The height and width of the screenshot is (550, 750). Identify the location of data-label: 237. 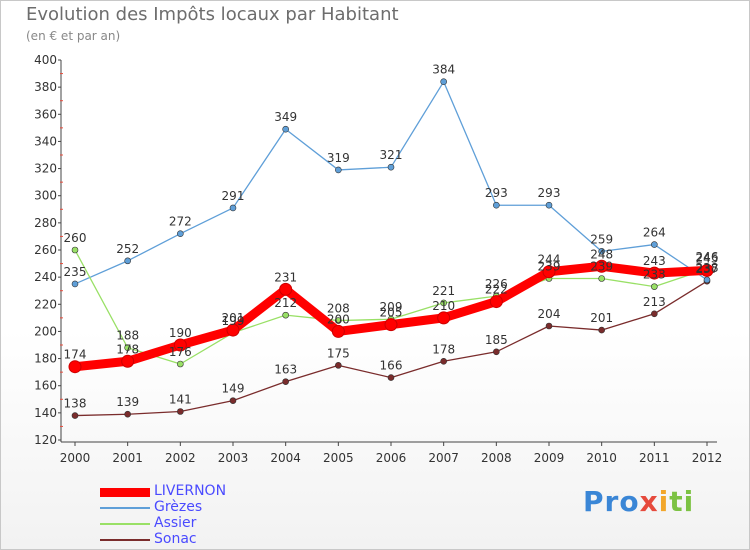
(707, 269).